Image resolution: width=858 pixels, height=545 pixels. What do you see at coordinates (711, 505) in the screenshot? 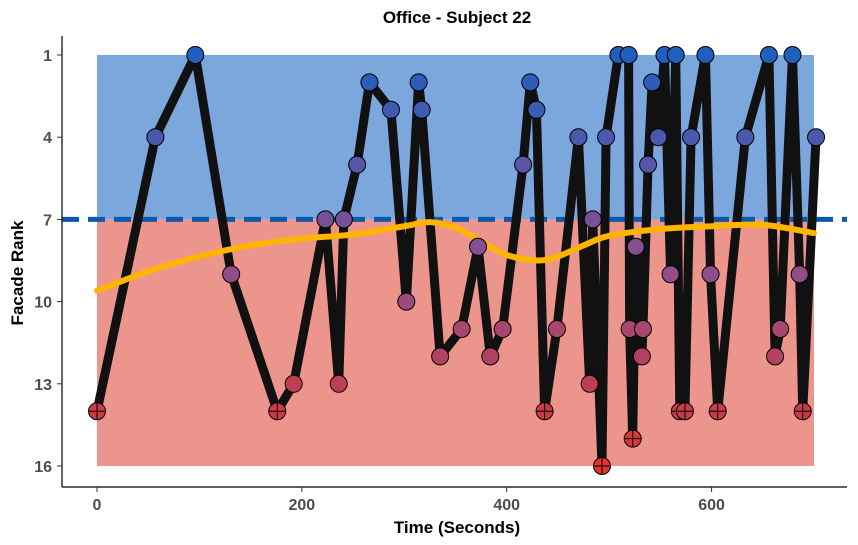
I see `x-tick-label: 600` at bounding box center [711, 505].